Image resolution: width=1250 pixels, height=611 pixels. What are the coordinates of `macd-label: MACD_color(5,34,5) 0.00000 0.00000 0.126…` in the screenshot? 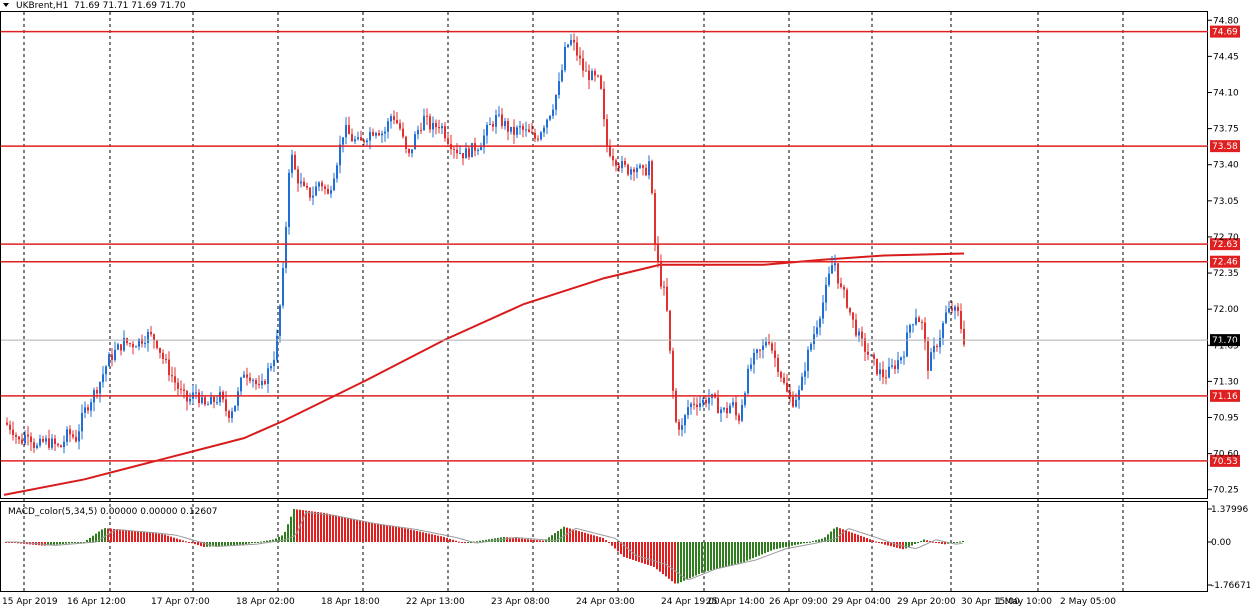 It's located at (113, 512).